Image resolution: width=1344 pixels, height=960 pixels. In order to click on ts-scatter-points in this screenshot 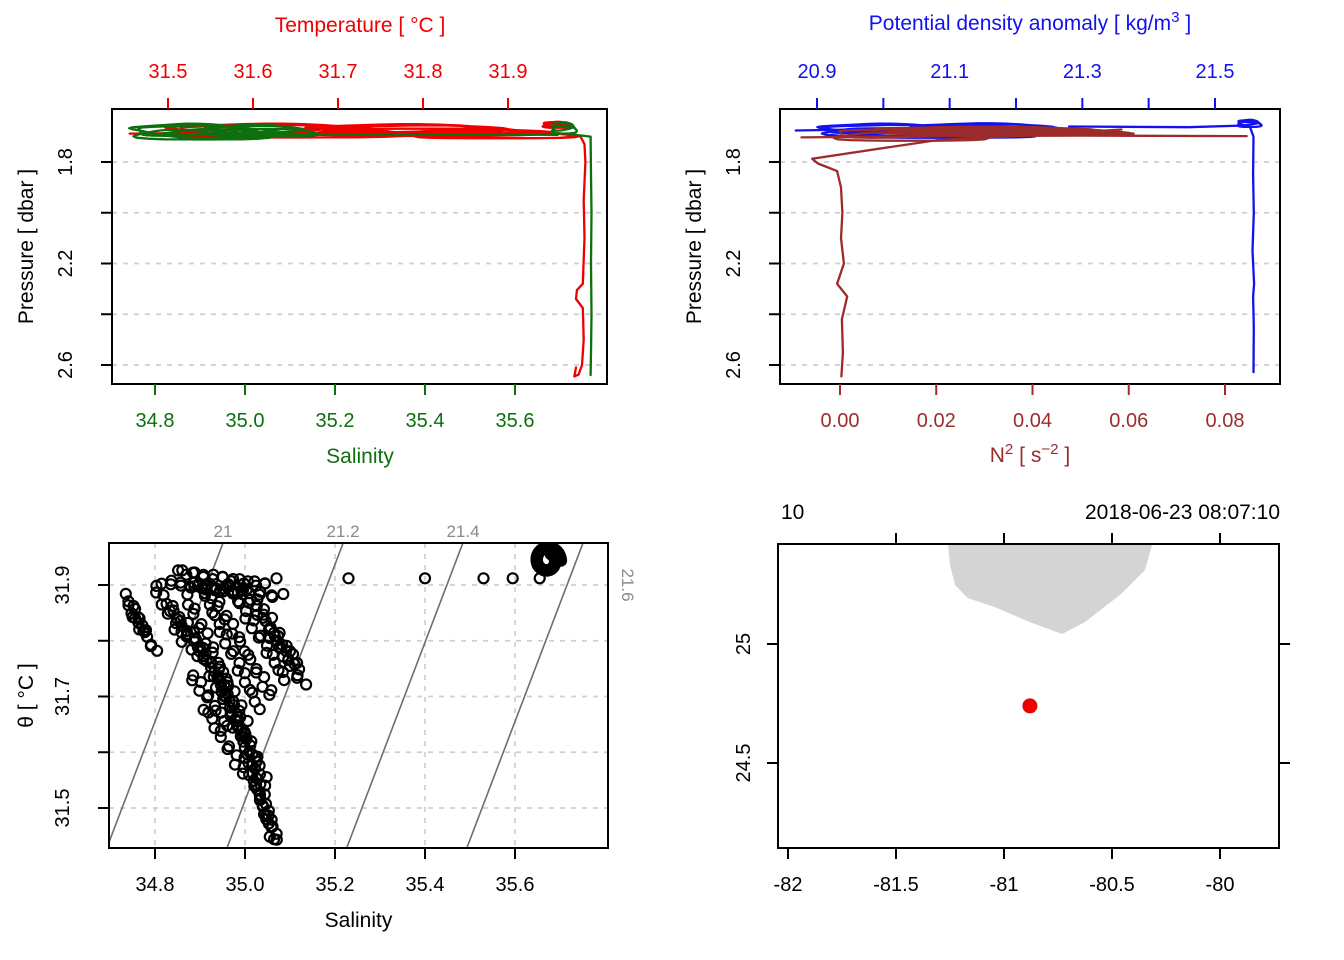, I will do `click(343, 694)`.